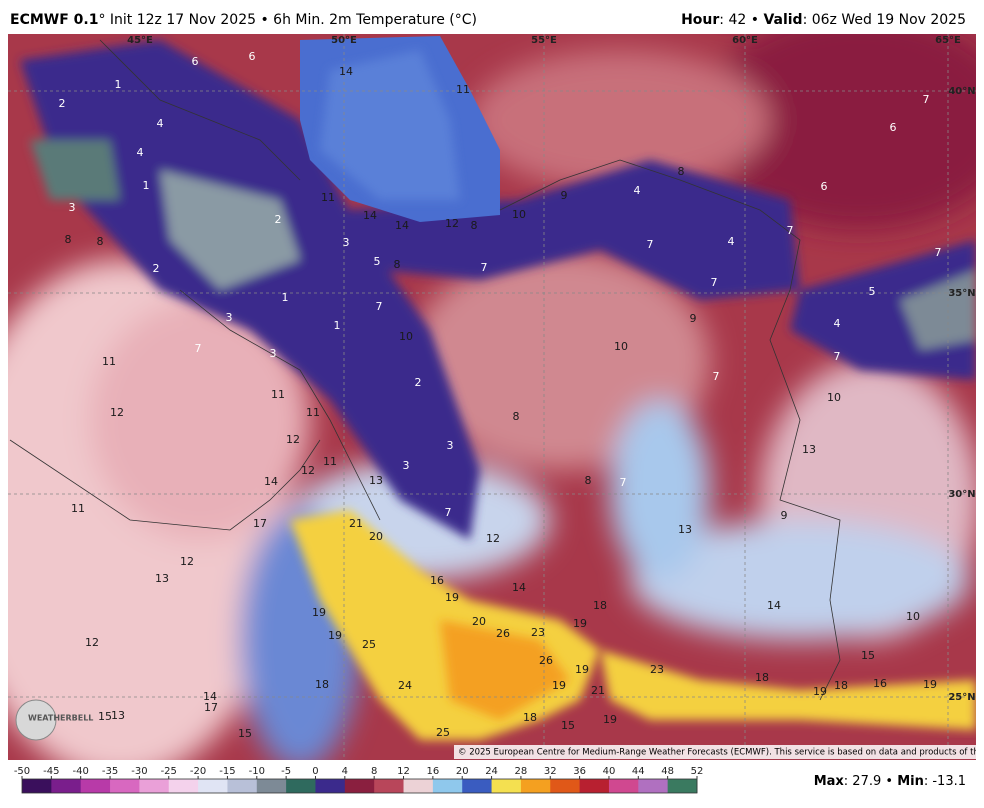 The width and height of the screenshot is (984, 808). I want to click on point-value: 5, so click(377, 261).